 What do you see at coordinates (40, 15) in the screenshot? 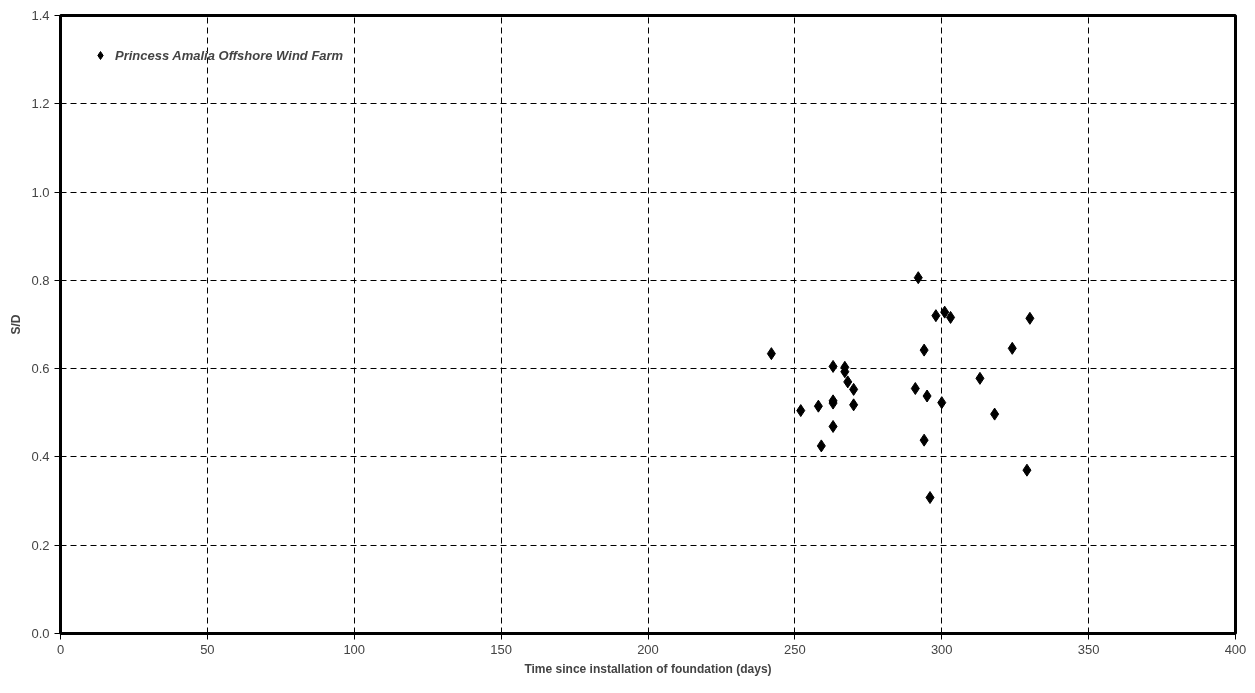
I see `y-tick-label: 1.4` at bounding box center [40, 15].